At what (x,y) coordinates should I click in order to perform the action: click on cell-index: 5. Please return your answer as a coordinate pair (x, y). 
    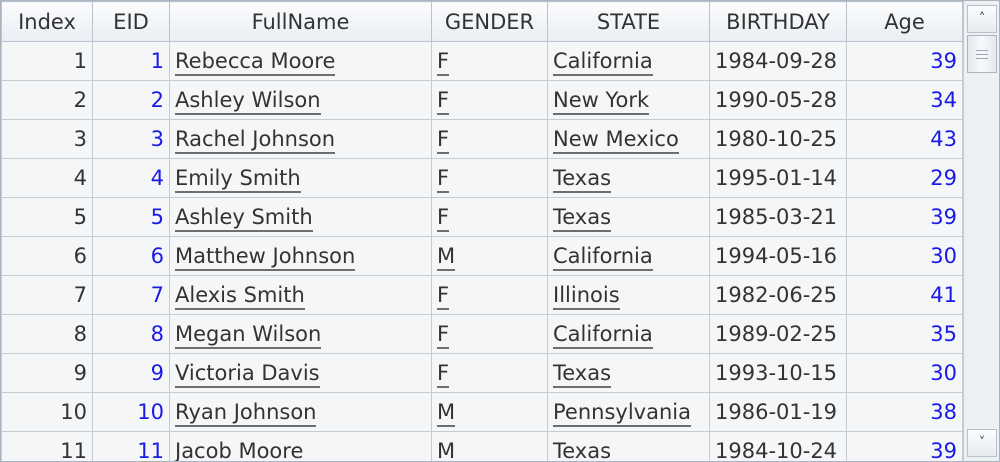
    Looking at the image, I should click on (47, 217).